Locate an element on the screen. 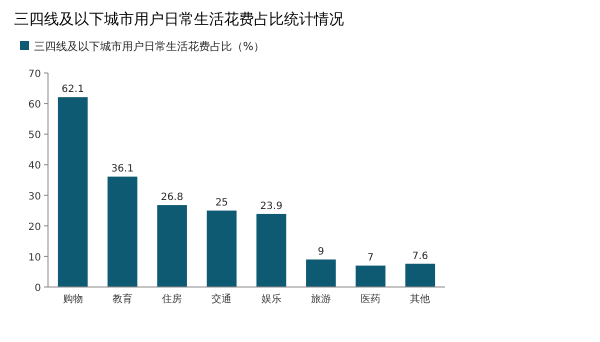 This screenshot has height=342, width=600. data-label: 36.1 is located at coordinates (122, 169).